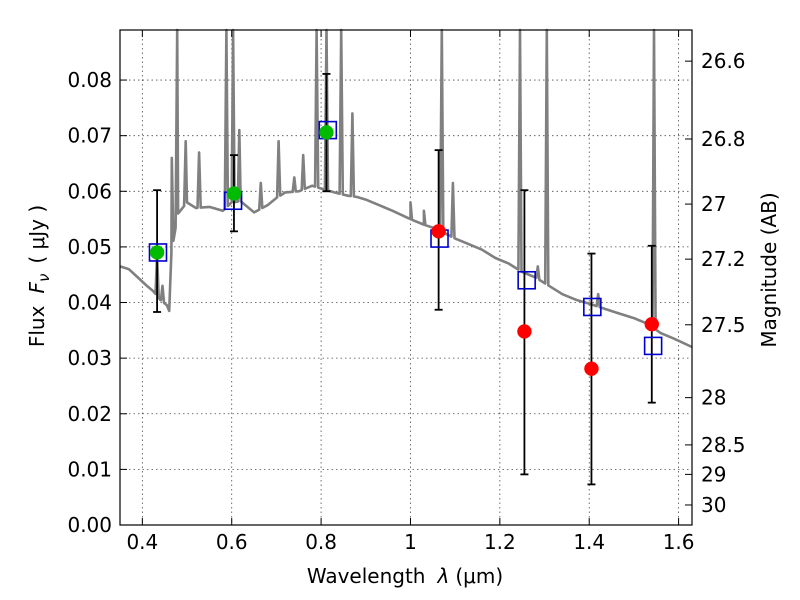 The image size is (800, 600). Describe the element at coordinates (366, 576) in the screenshot. I see `x-axis-label: Wavelength` at that location.